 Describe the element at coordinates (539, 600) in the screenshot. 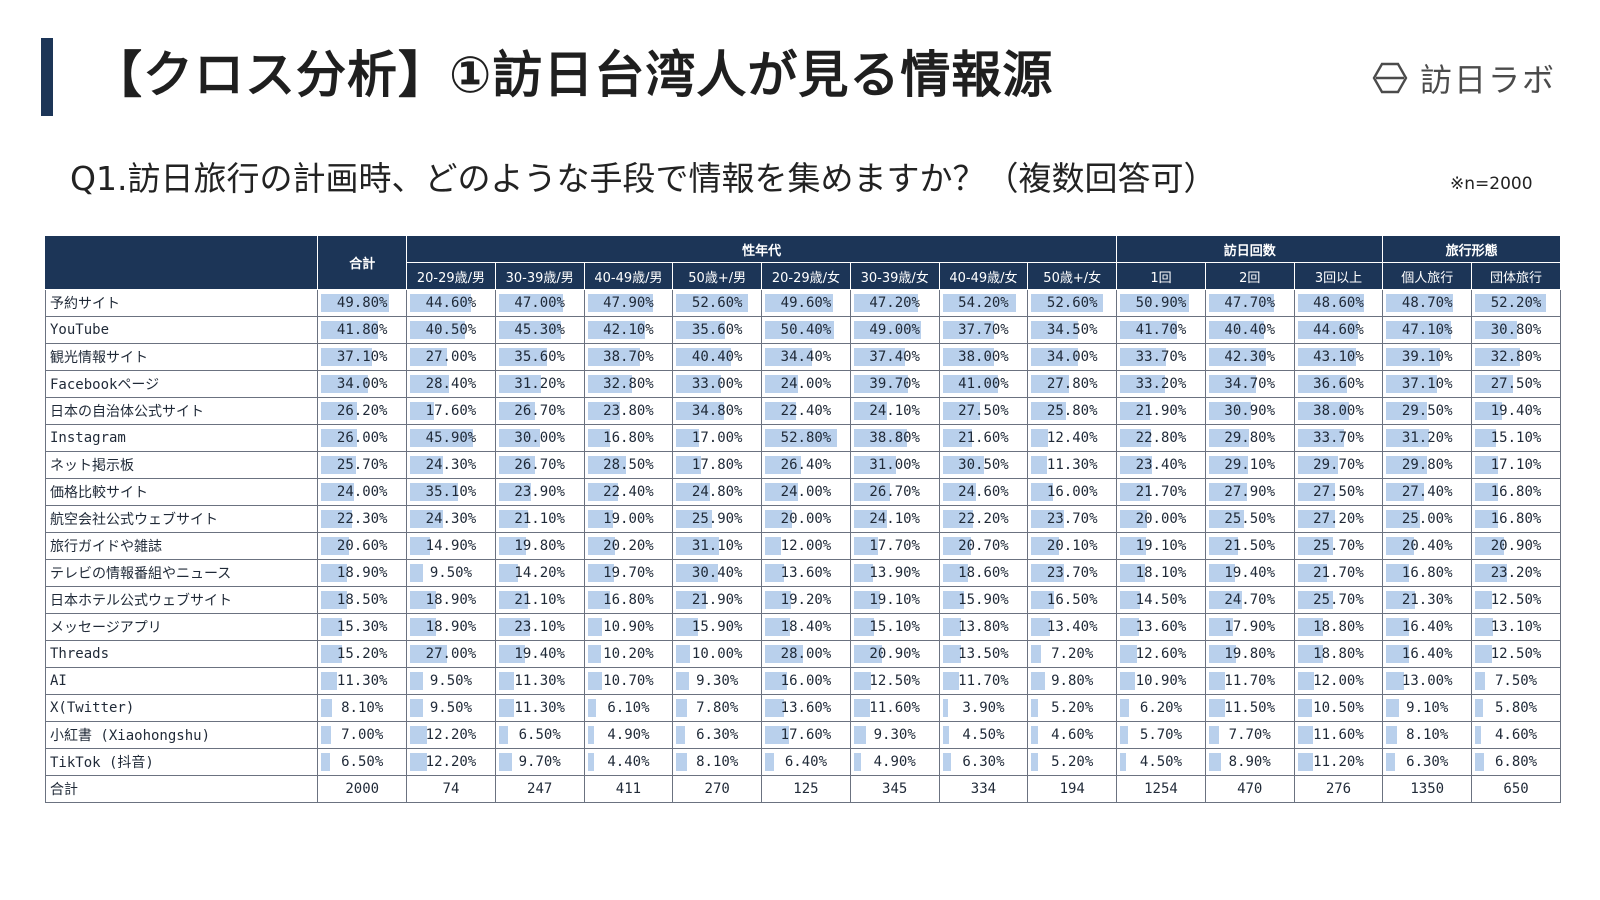

I see `value-label: 21.10%` at that location.